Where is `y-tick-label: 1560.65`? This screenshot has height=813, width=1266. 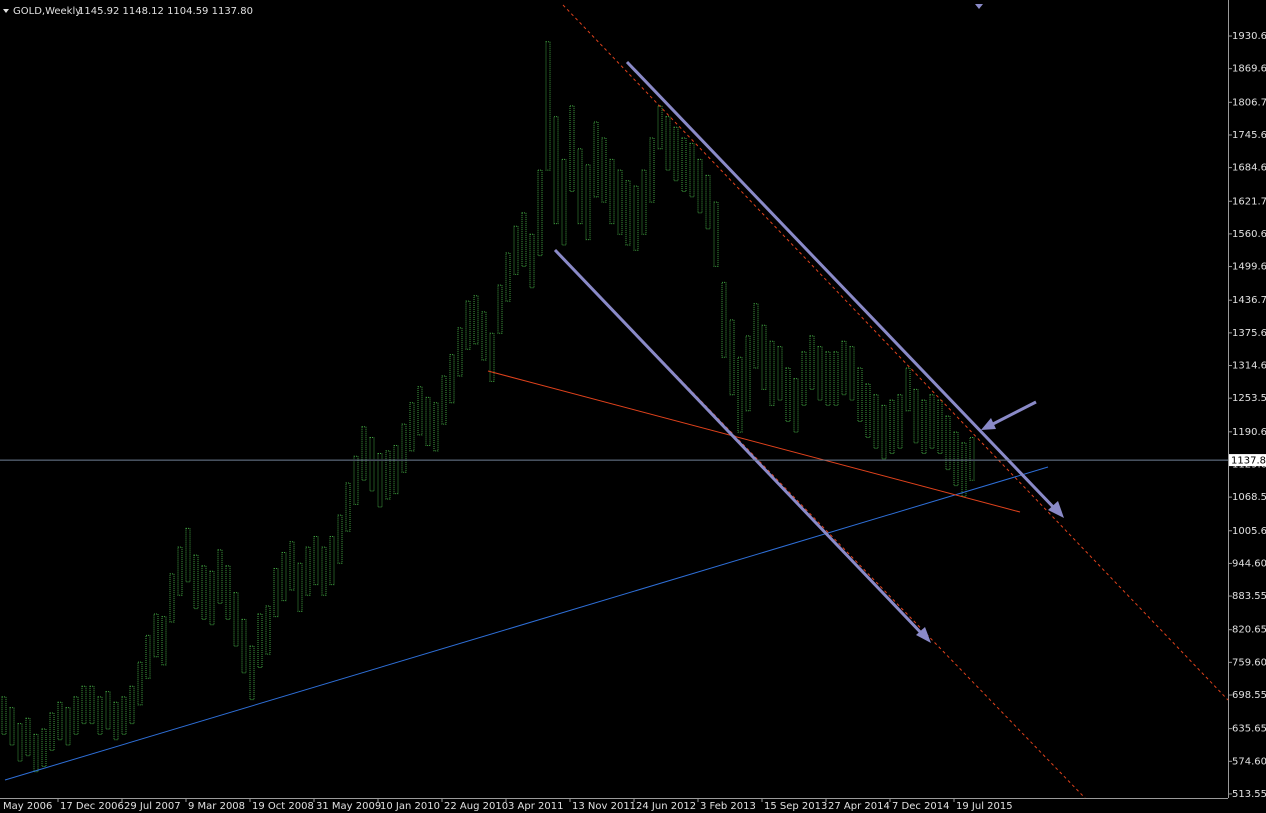 y-tick-label: 1560.65 is located at coordinates (1249, 234).